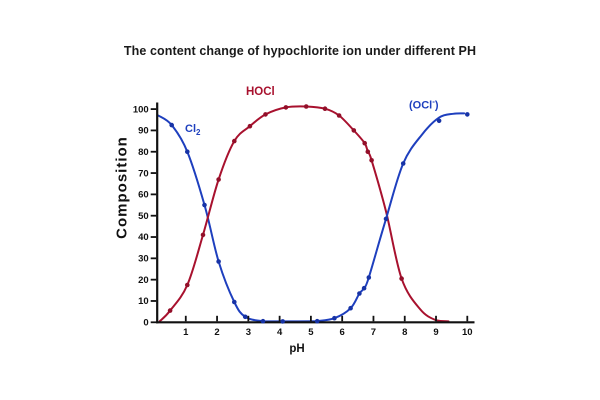 The image size is (600, 400). Describe the element at coordinates (145, 323) in the screenshot. I see `y-tick-label: 0` at that location.